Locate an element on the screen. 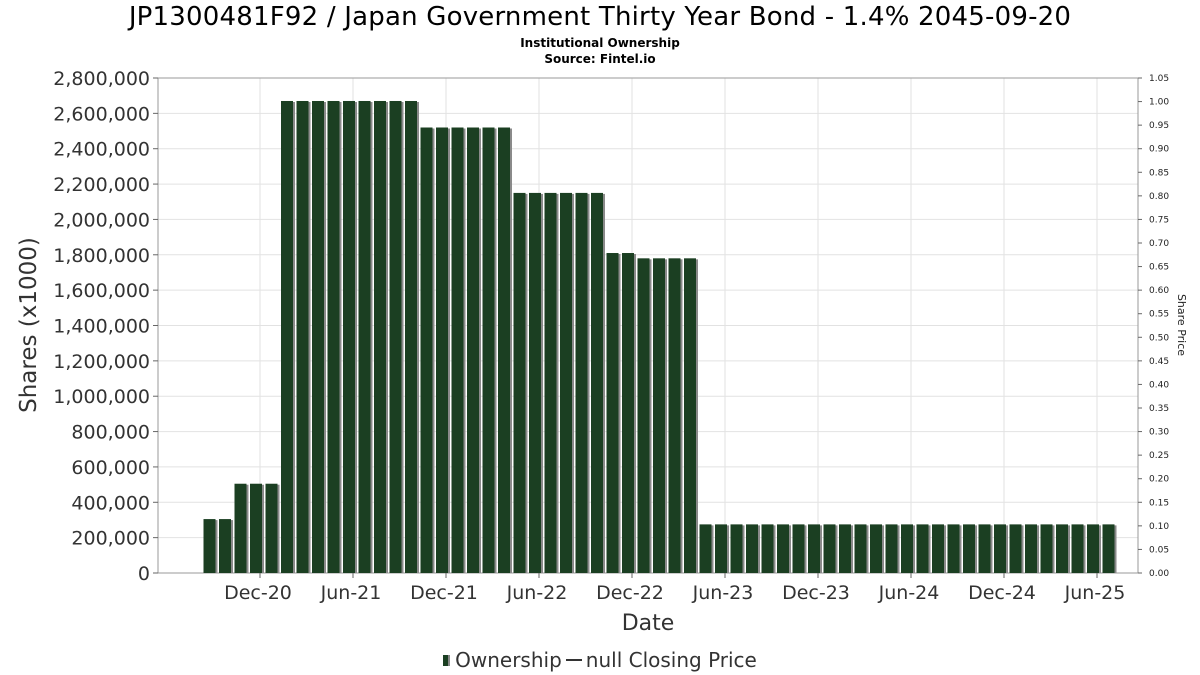 Image resolution: width=1200 pixels, height=675 pixels. y-tick-label: 1,000,000 is located at coordinates (101, 397).